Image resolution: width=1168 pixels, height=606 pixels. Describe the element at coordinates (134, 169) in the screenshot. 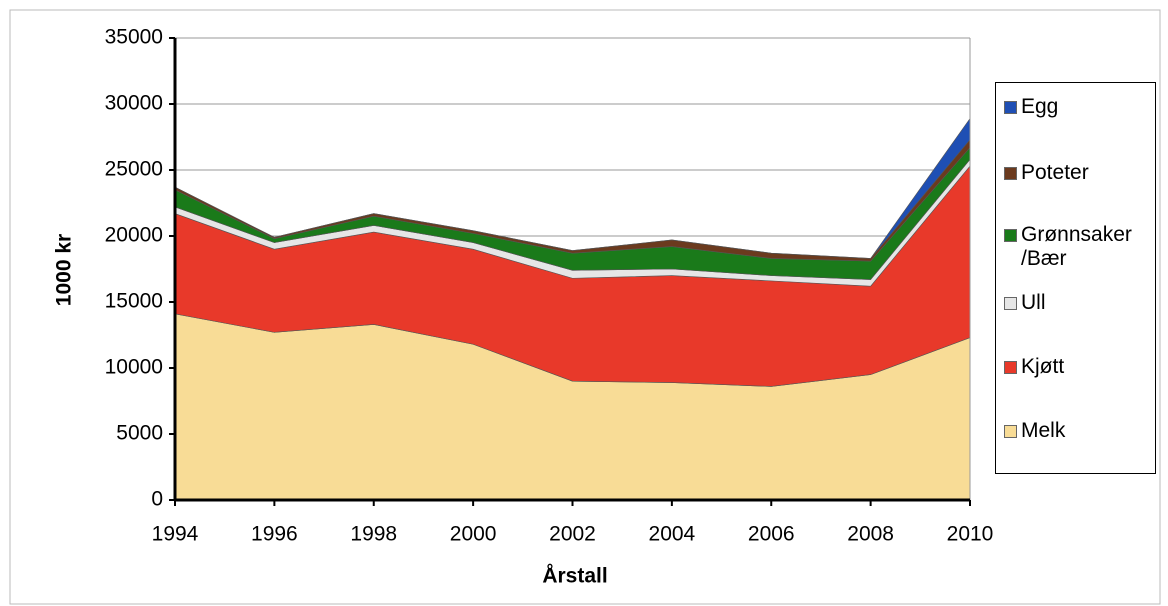

I see `y-tick-label: 25000` at that location.